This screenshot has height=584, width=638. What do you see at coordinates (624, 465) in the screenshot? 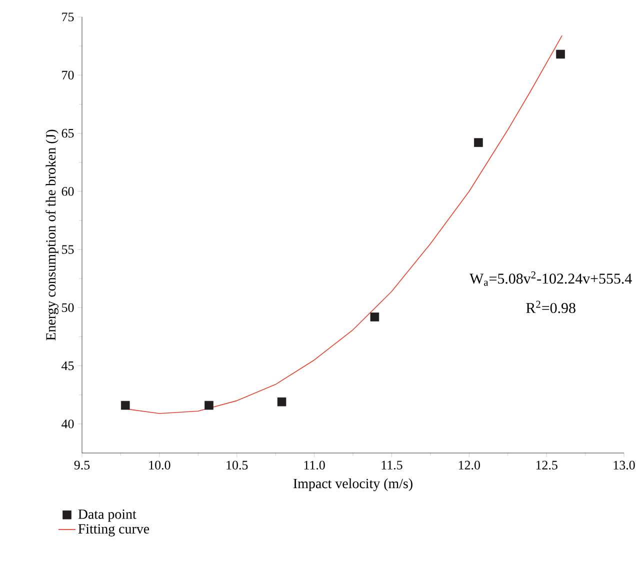
I see `x-tick-label: 13.0` at bounding box center [624, 465].